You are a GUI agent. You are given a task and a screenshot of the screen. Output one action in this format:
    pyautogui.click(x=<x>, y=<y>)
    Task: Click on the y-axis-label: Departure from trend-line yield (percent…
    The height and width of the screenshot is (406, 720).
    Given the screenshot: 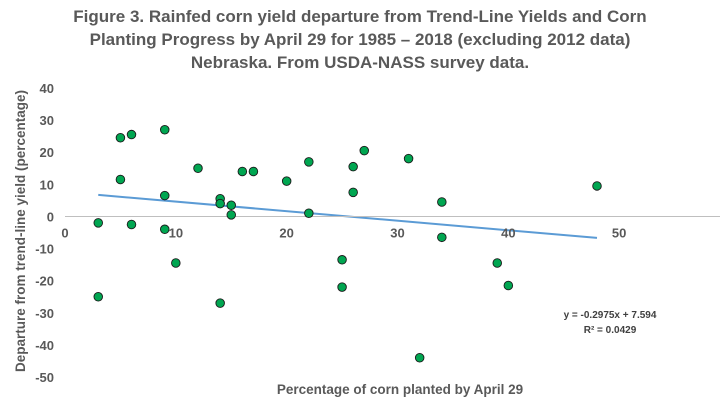 What is the action you would take?
    pyautogui.click(x=20, y=231)
    